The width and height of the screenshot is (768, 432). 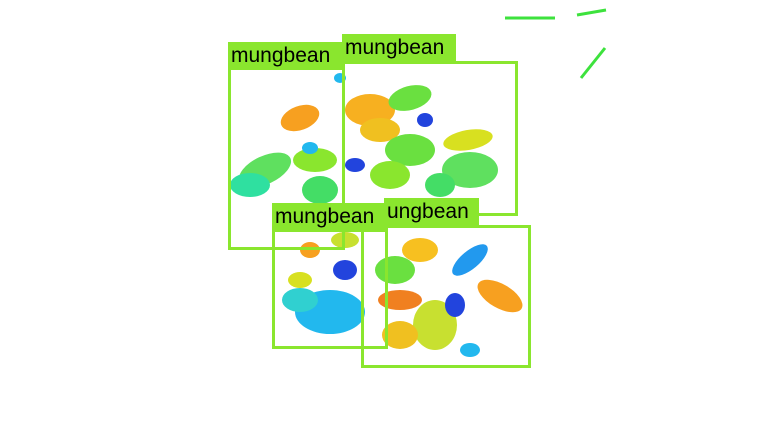 I want to click on plant-upper-right, so click(x=421, y=141).